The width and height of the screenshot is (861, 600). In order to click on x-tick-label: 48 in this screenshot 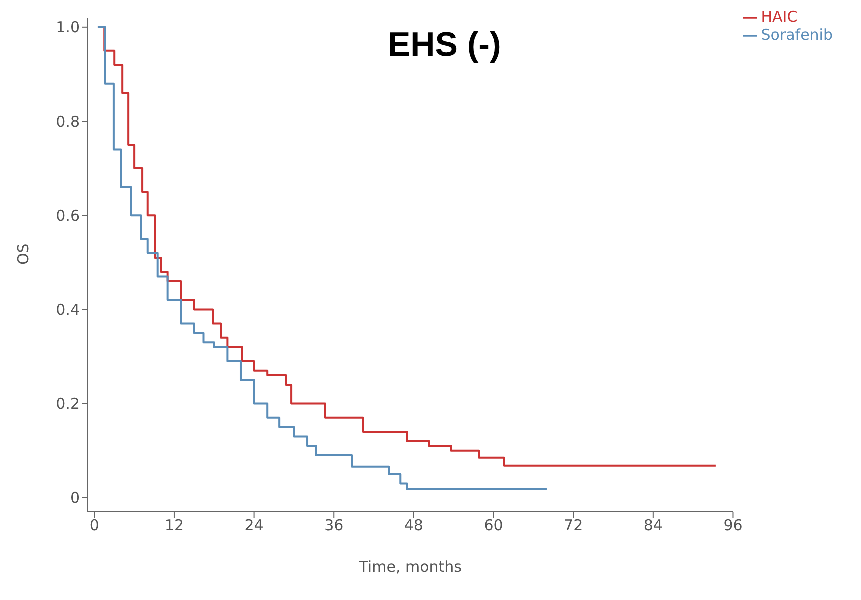, I will do `click(414, 525)`.